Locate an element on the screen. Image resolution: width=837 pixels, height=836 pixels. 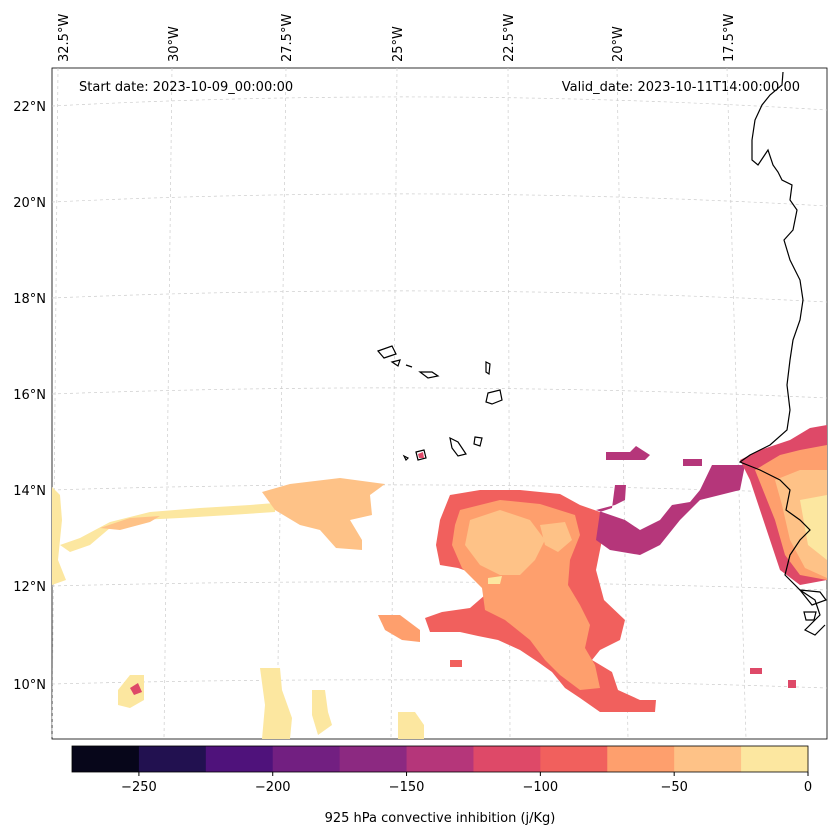
african-coastline is located at coordinates (782, 353).